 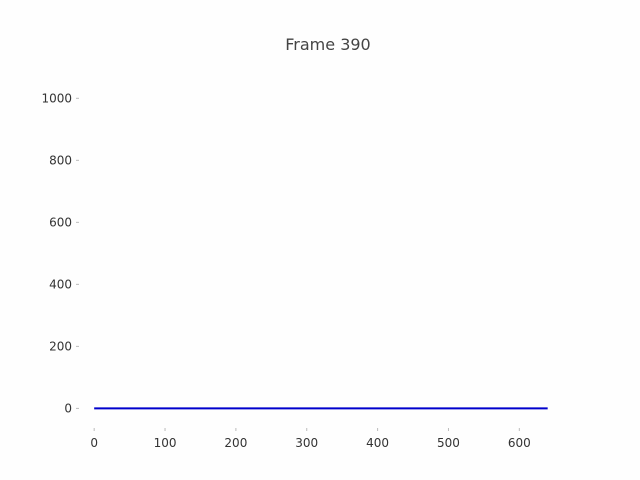 I want to click on x-tick-label: 0, so click(x=94, y=443).